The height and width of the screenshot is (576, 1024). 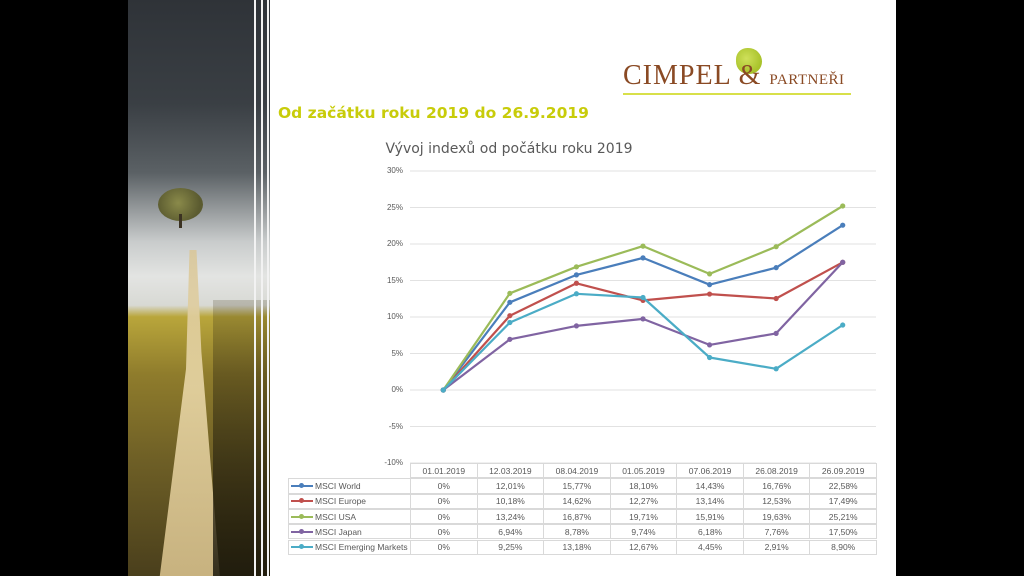 What do you see at coordinates (180, 221) in the screenshot?
I see `tree-trunk` at bounding box center [180, 221].